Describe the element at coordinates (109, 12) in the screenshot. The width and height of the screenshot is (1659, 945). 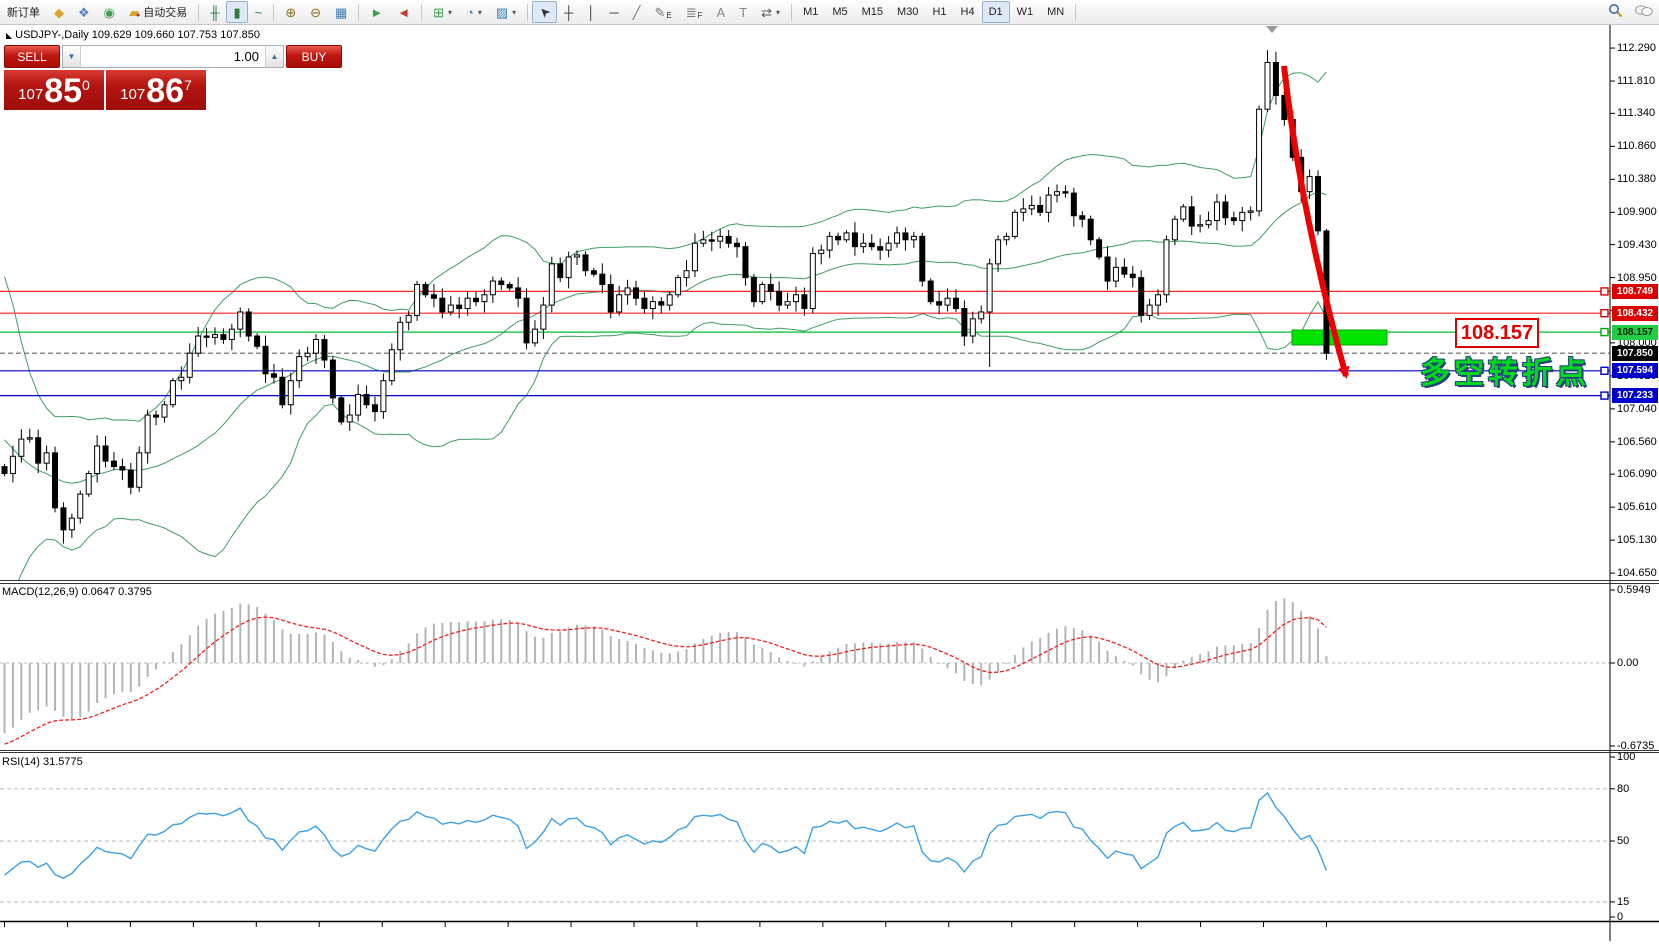
I see `navigator-icon: ◉` at that location.